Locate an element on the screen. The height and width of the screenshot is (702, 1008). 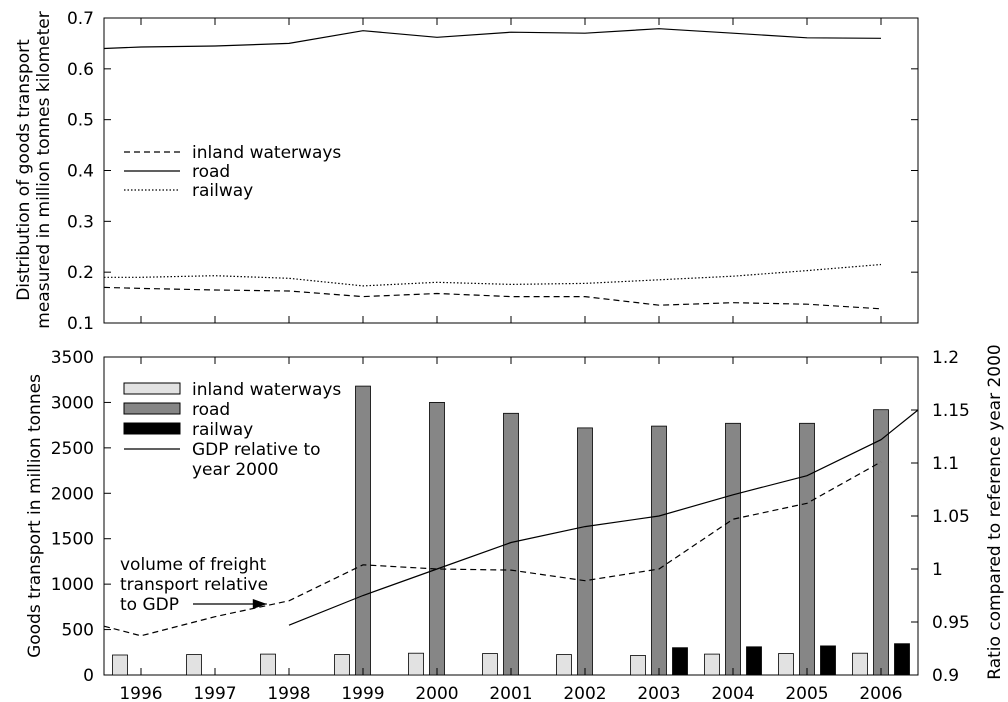
bar-inland-waterways-2002 is located at coordinates (564, 665).